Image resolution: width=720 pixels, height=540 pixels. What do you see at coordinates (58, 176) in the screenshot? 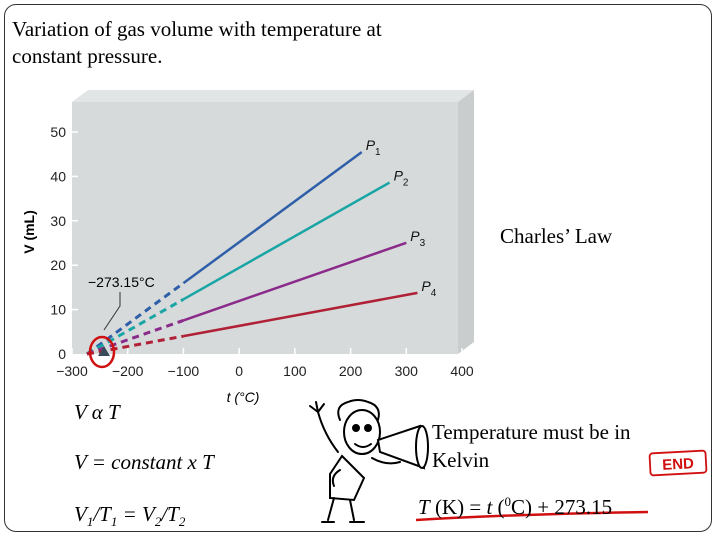
I see `y-tick-label: 40` at bounding box center [58, 176].